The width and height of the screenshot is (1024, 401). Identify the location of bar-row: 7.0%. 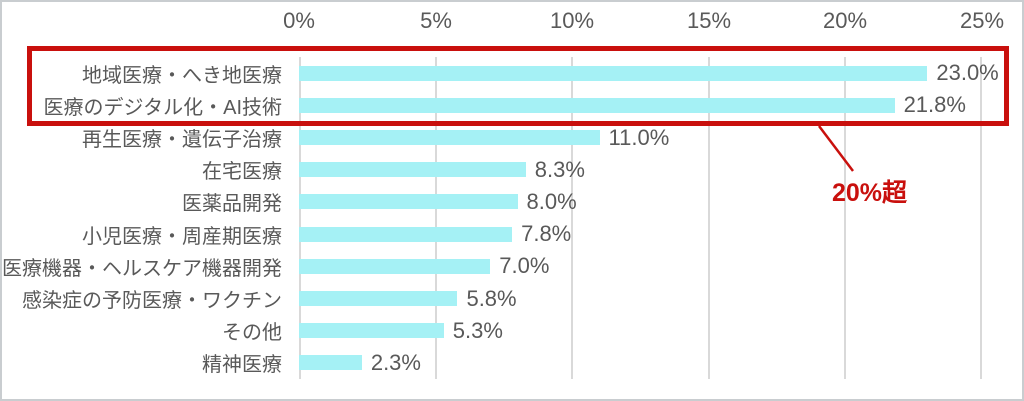
(640, 266).